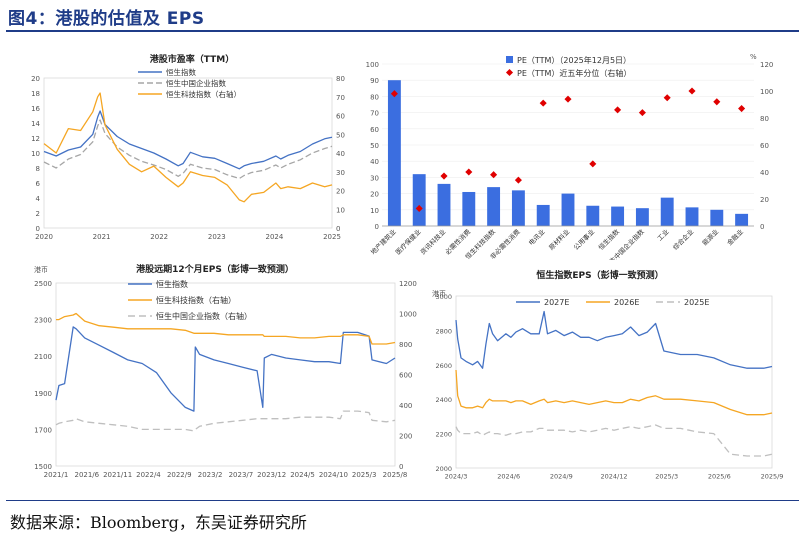  I want to click on category-label: 综合企业, so click(683, 239).